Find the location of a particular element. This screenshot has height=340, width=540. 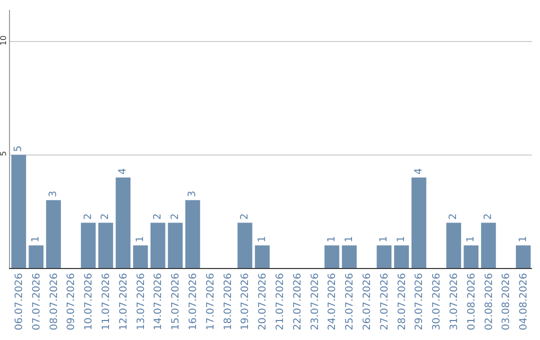

x-tick-label: 16.07.2026 is located at coordinates (193, 301).